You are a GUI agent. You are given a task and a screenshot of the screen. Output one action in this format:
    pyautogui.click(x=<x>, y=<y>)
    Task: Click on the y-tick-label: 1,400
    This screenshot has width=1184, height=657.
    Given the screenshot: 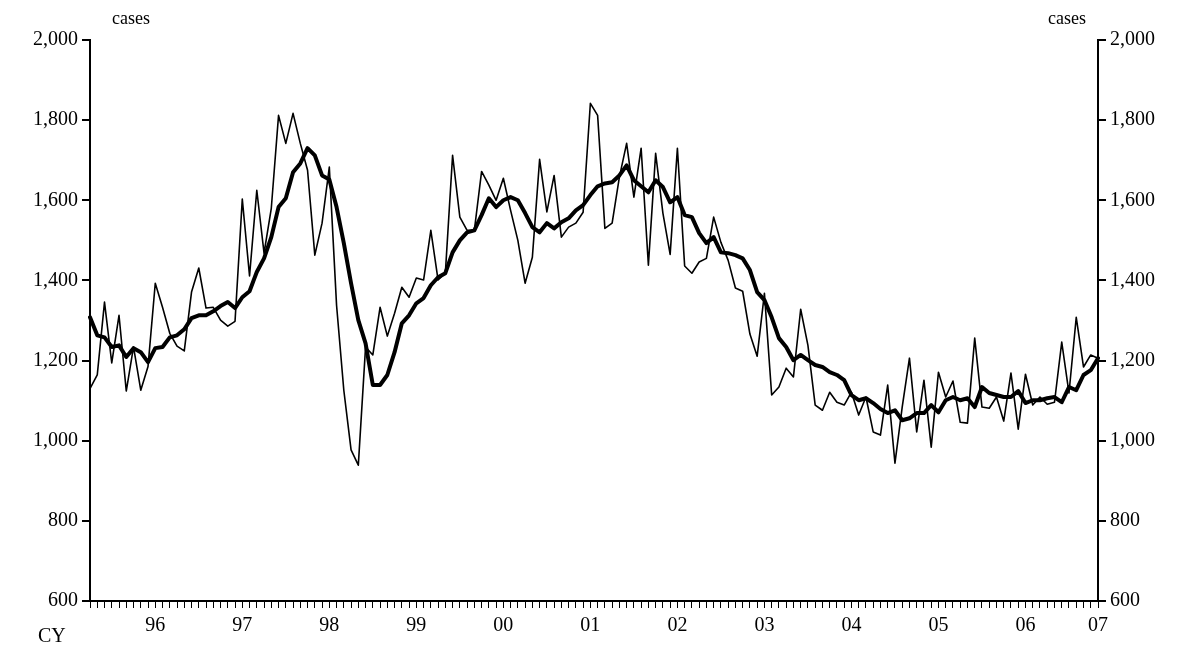 What is the action you would take?
    pyautogui.click(x=55, y=278)
    